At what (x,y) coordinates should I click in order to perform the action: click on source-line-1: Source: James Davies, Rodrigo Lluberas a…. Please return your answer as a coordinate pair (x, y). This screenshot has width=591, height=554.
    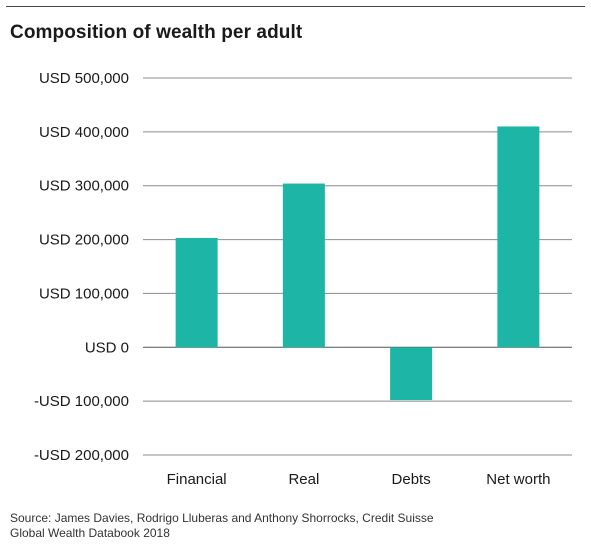
    Looking at the image, I should click on (222, 518).